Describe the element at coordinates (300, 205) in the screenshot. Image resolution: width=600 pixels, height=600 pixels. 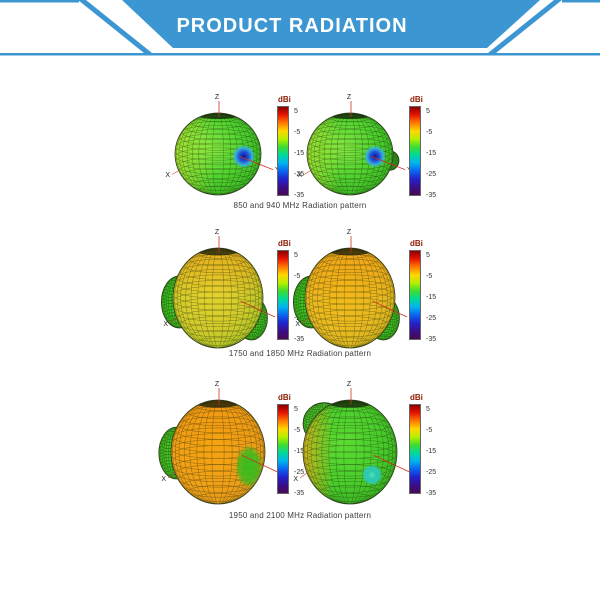
I see `row-caption: 850 and 940 MHz Radiation pattern` at that location.